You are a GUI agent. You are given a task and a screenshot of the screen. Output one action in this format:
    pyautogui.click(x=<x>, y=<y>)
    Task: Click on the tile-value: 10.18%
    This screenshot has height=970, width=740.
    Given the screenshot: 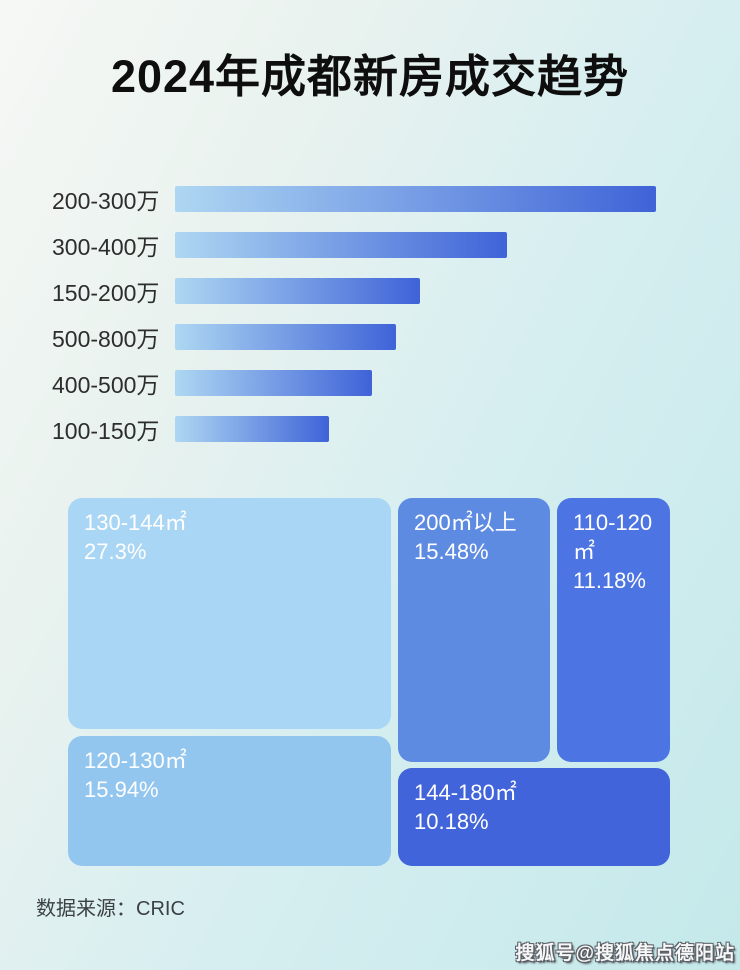 What is the action you would take?
    pyautogui.click(x=451, y=822)
    